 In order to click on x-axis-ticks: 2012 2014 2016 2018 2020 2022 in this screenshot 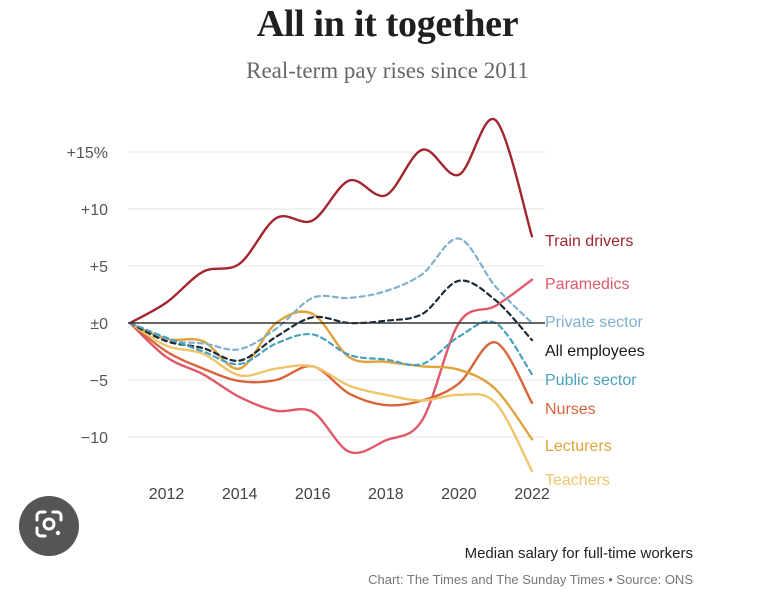, I will do `click(349, 494)`.